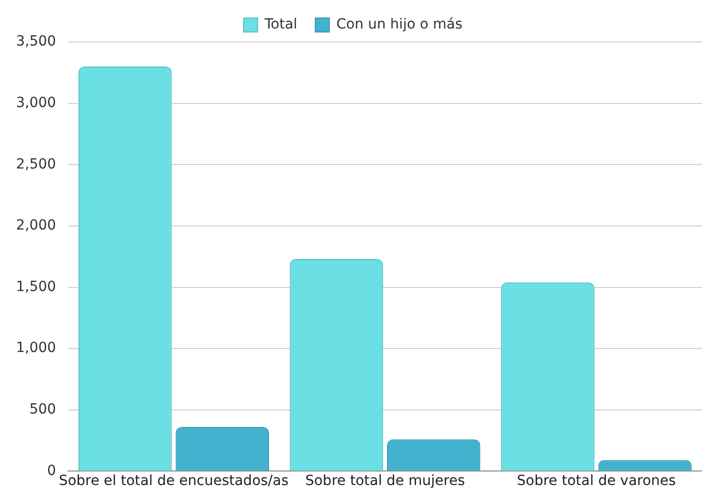 The height and width of the screenshot is (492, 702). What do you see at coordinates (281, 24) in the screenshot?
I see `legend-label: Total` at bounding box center [281, 24].